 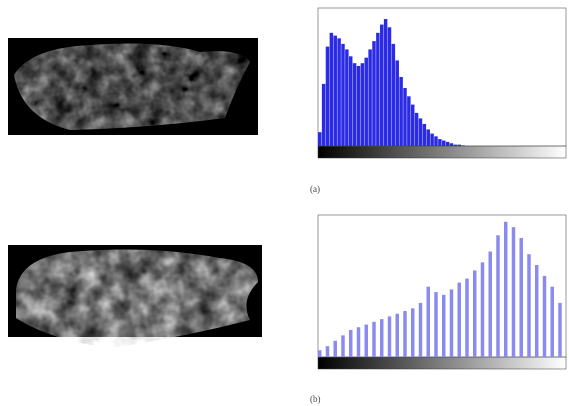 What do you see at coordinates (132, 86) in the screenshot?
I see `image-a` at bounding box center [132, 86].